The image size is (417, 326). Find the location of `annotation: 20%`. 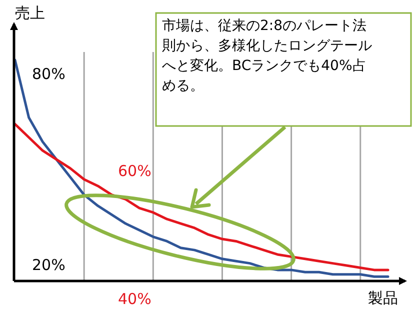

annotation: 20% is located at coordinates (49, 265).